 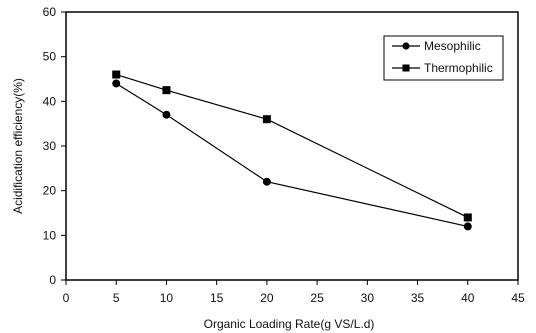 I want to click on x-axis-label: Organic Loading Rate(g VS/L.d), so click(x=289, y=324).